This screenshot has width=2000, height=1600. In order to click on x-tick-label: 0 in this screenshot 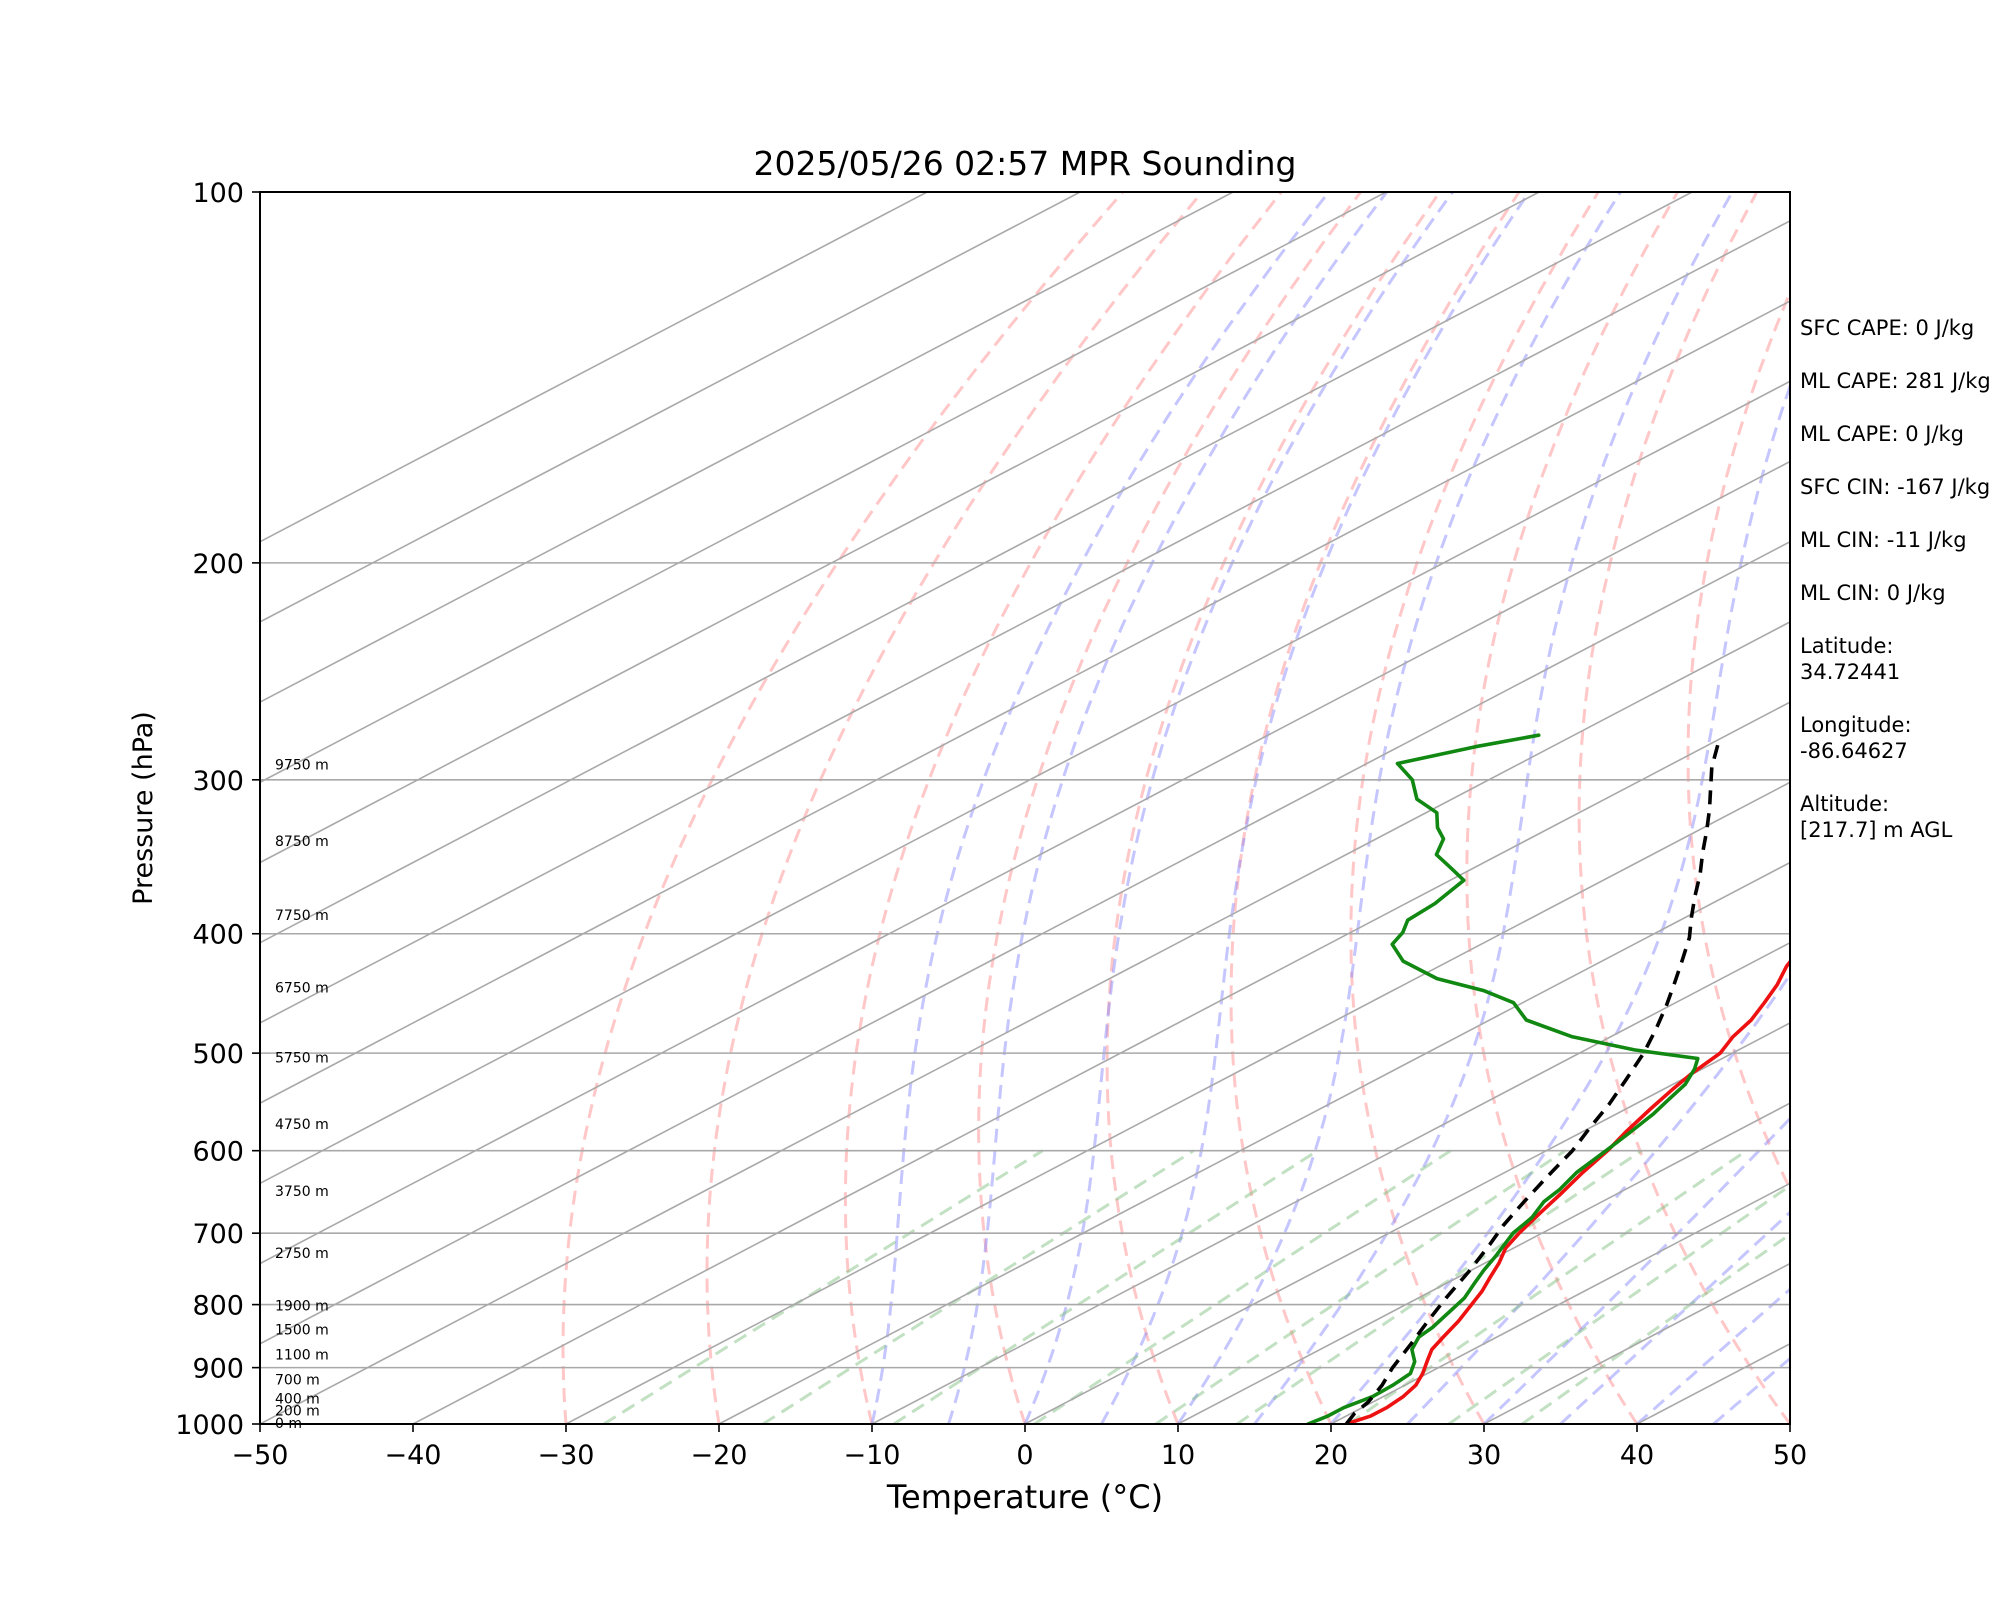, I will do `click(1024, 1455)`.